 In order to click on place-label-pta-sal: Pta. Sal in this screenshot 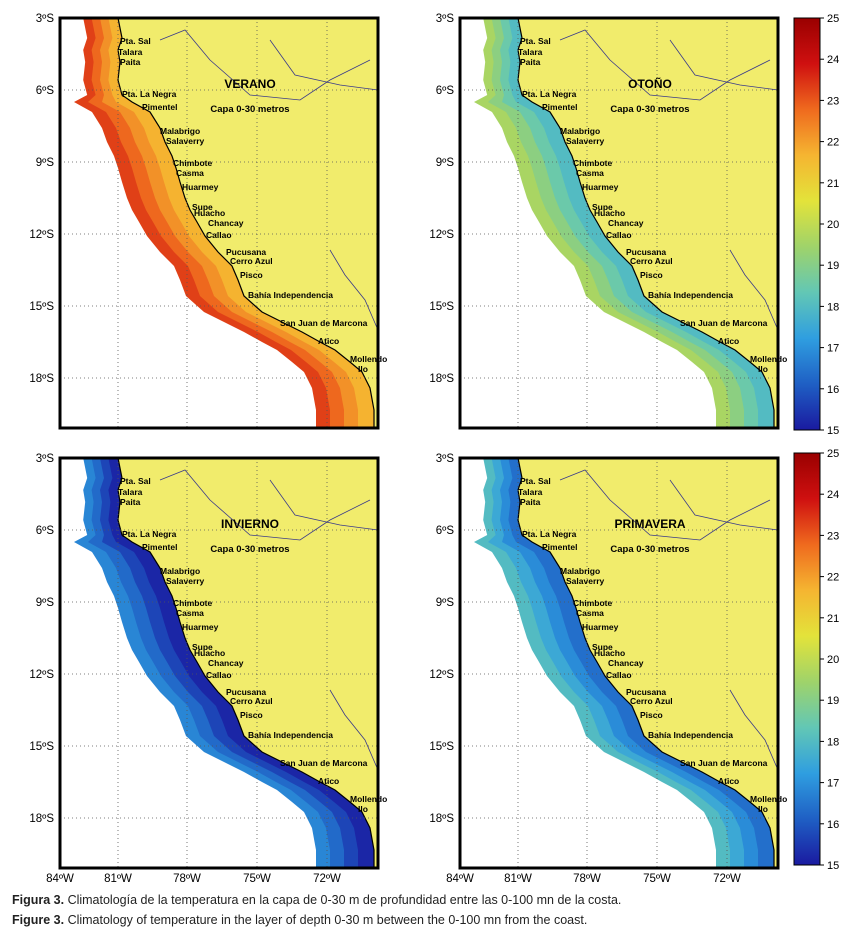, I will do `click(135, 41)`.